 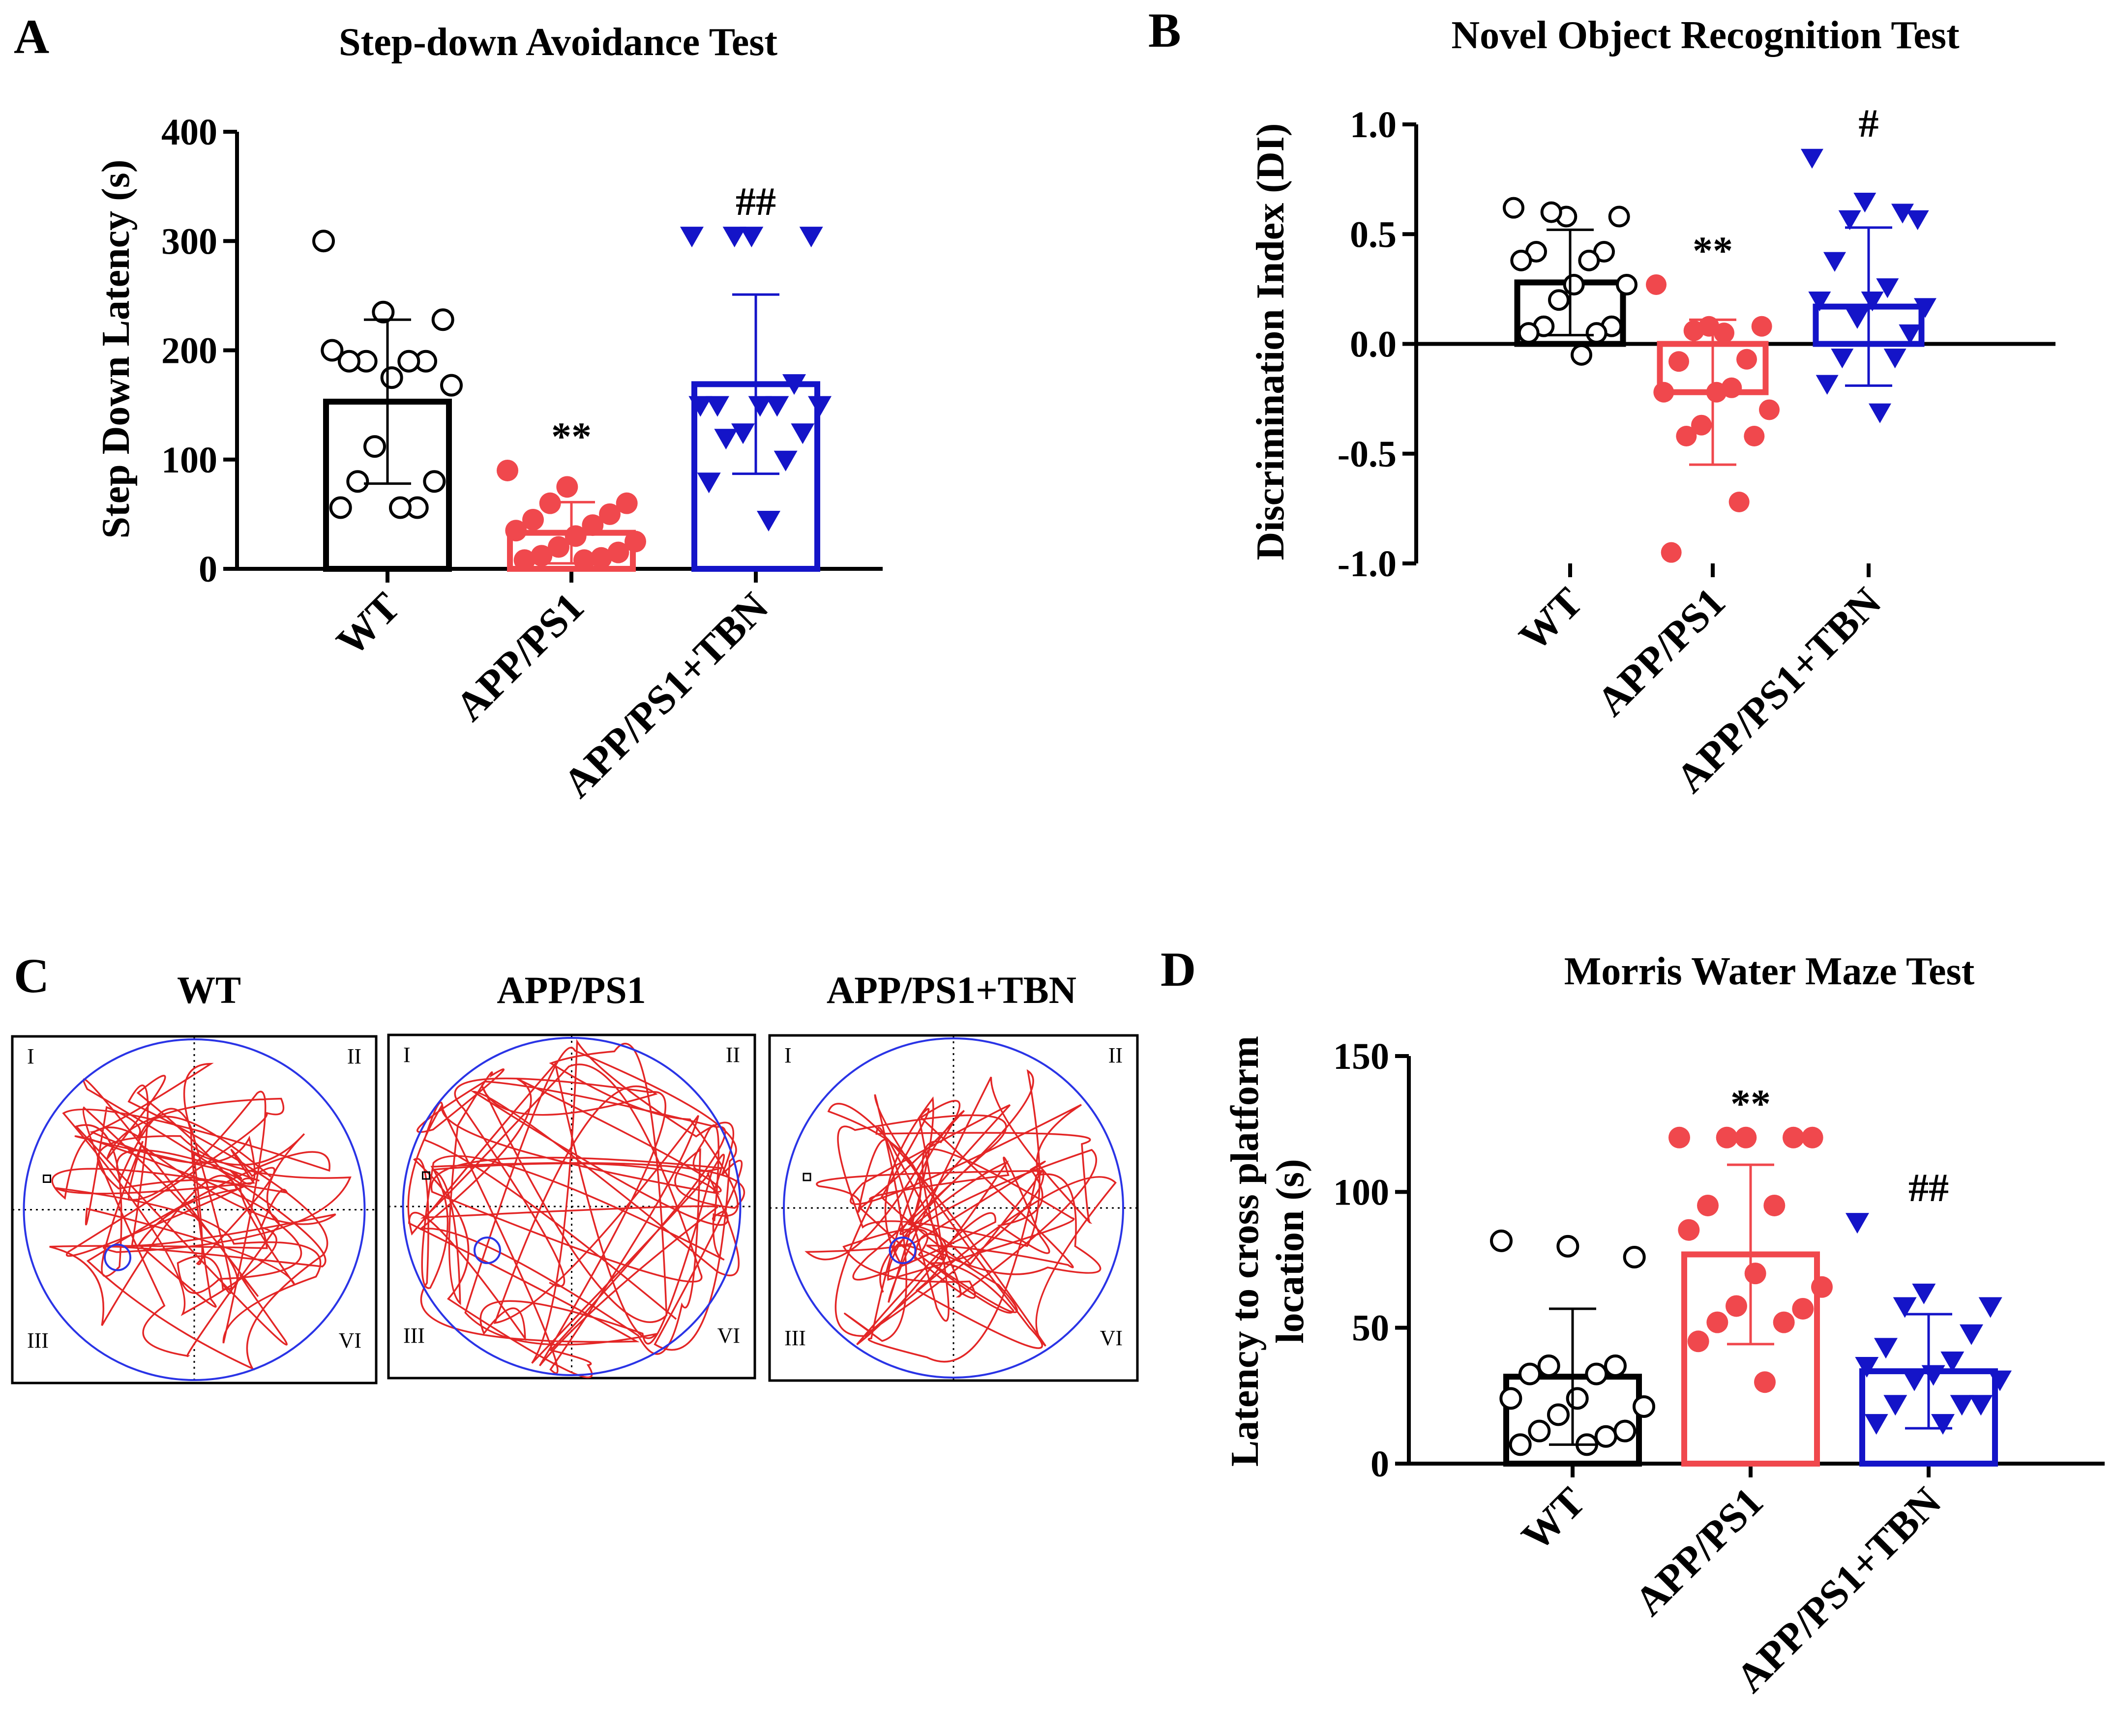 I want to click on platform-location, so click(x=118, y=1257).